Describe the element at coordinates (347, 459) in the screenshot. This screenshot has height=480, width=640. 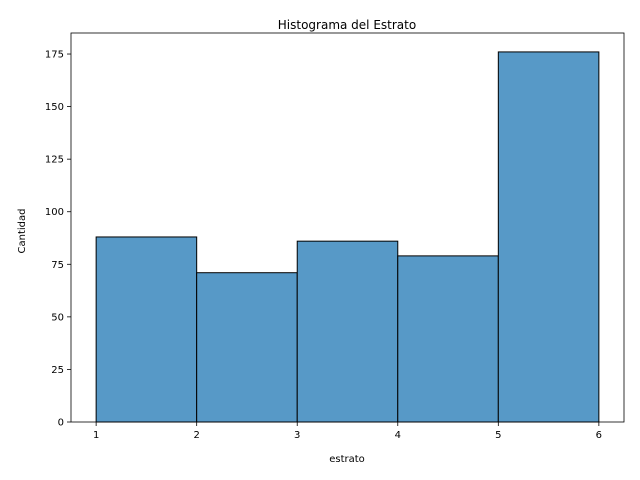
I see `x-axis-label: estrato` at that location.